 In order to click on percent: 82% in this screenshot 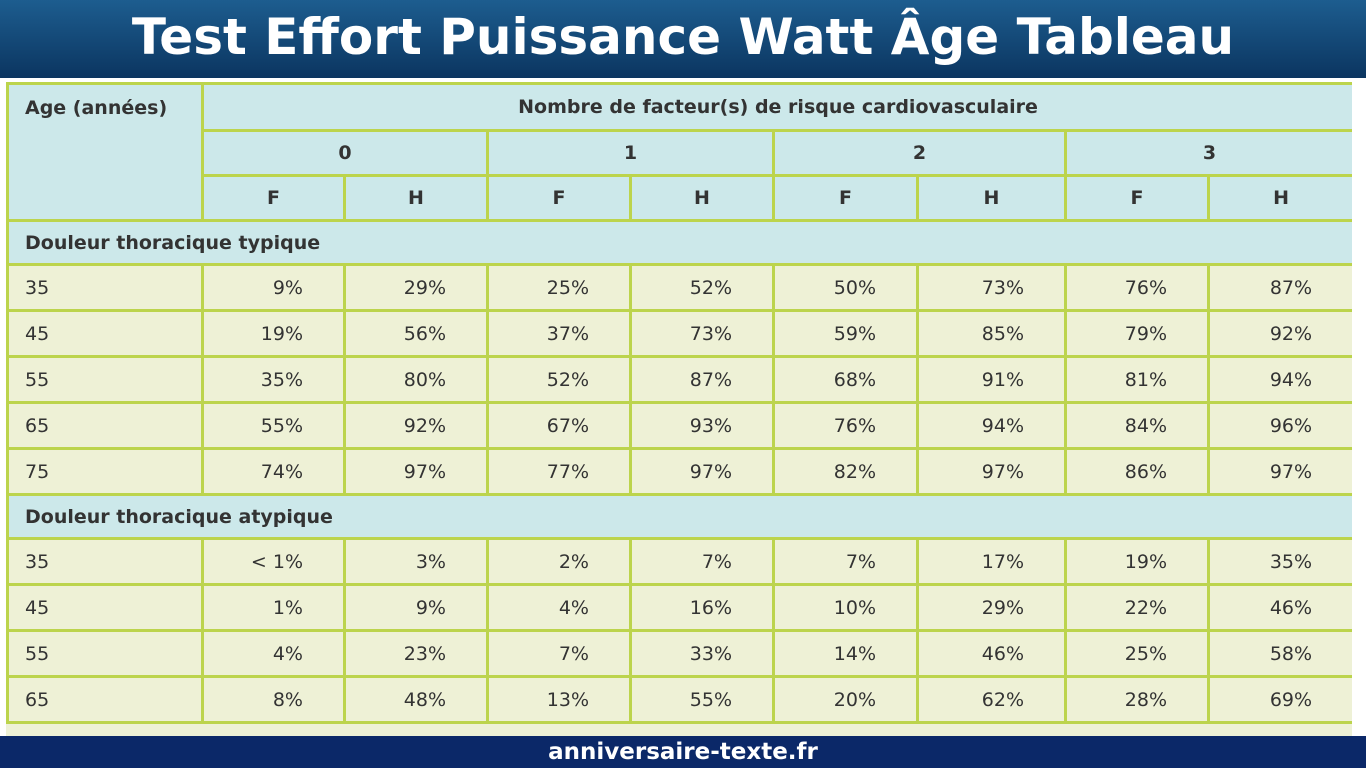, I will do `click(845, 471)`.